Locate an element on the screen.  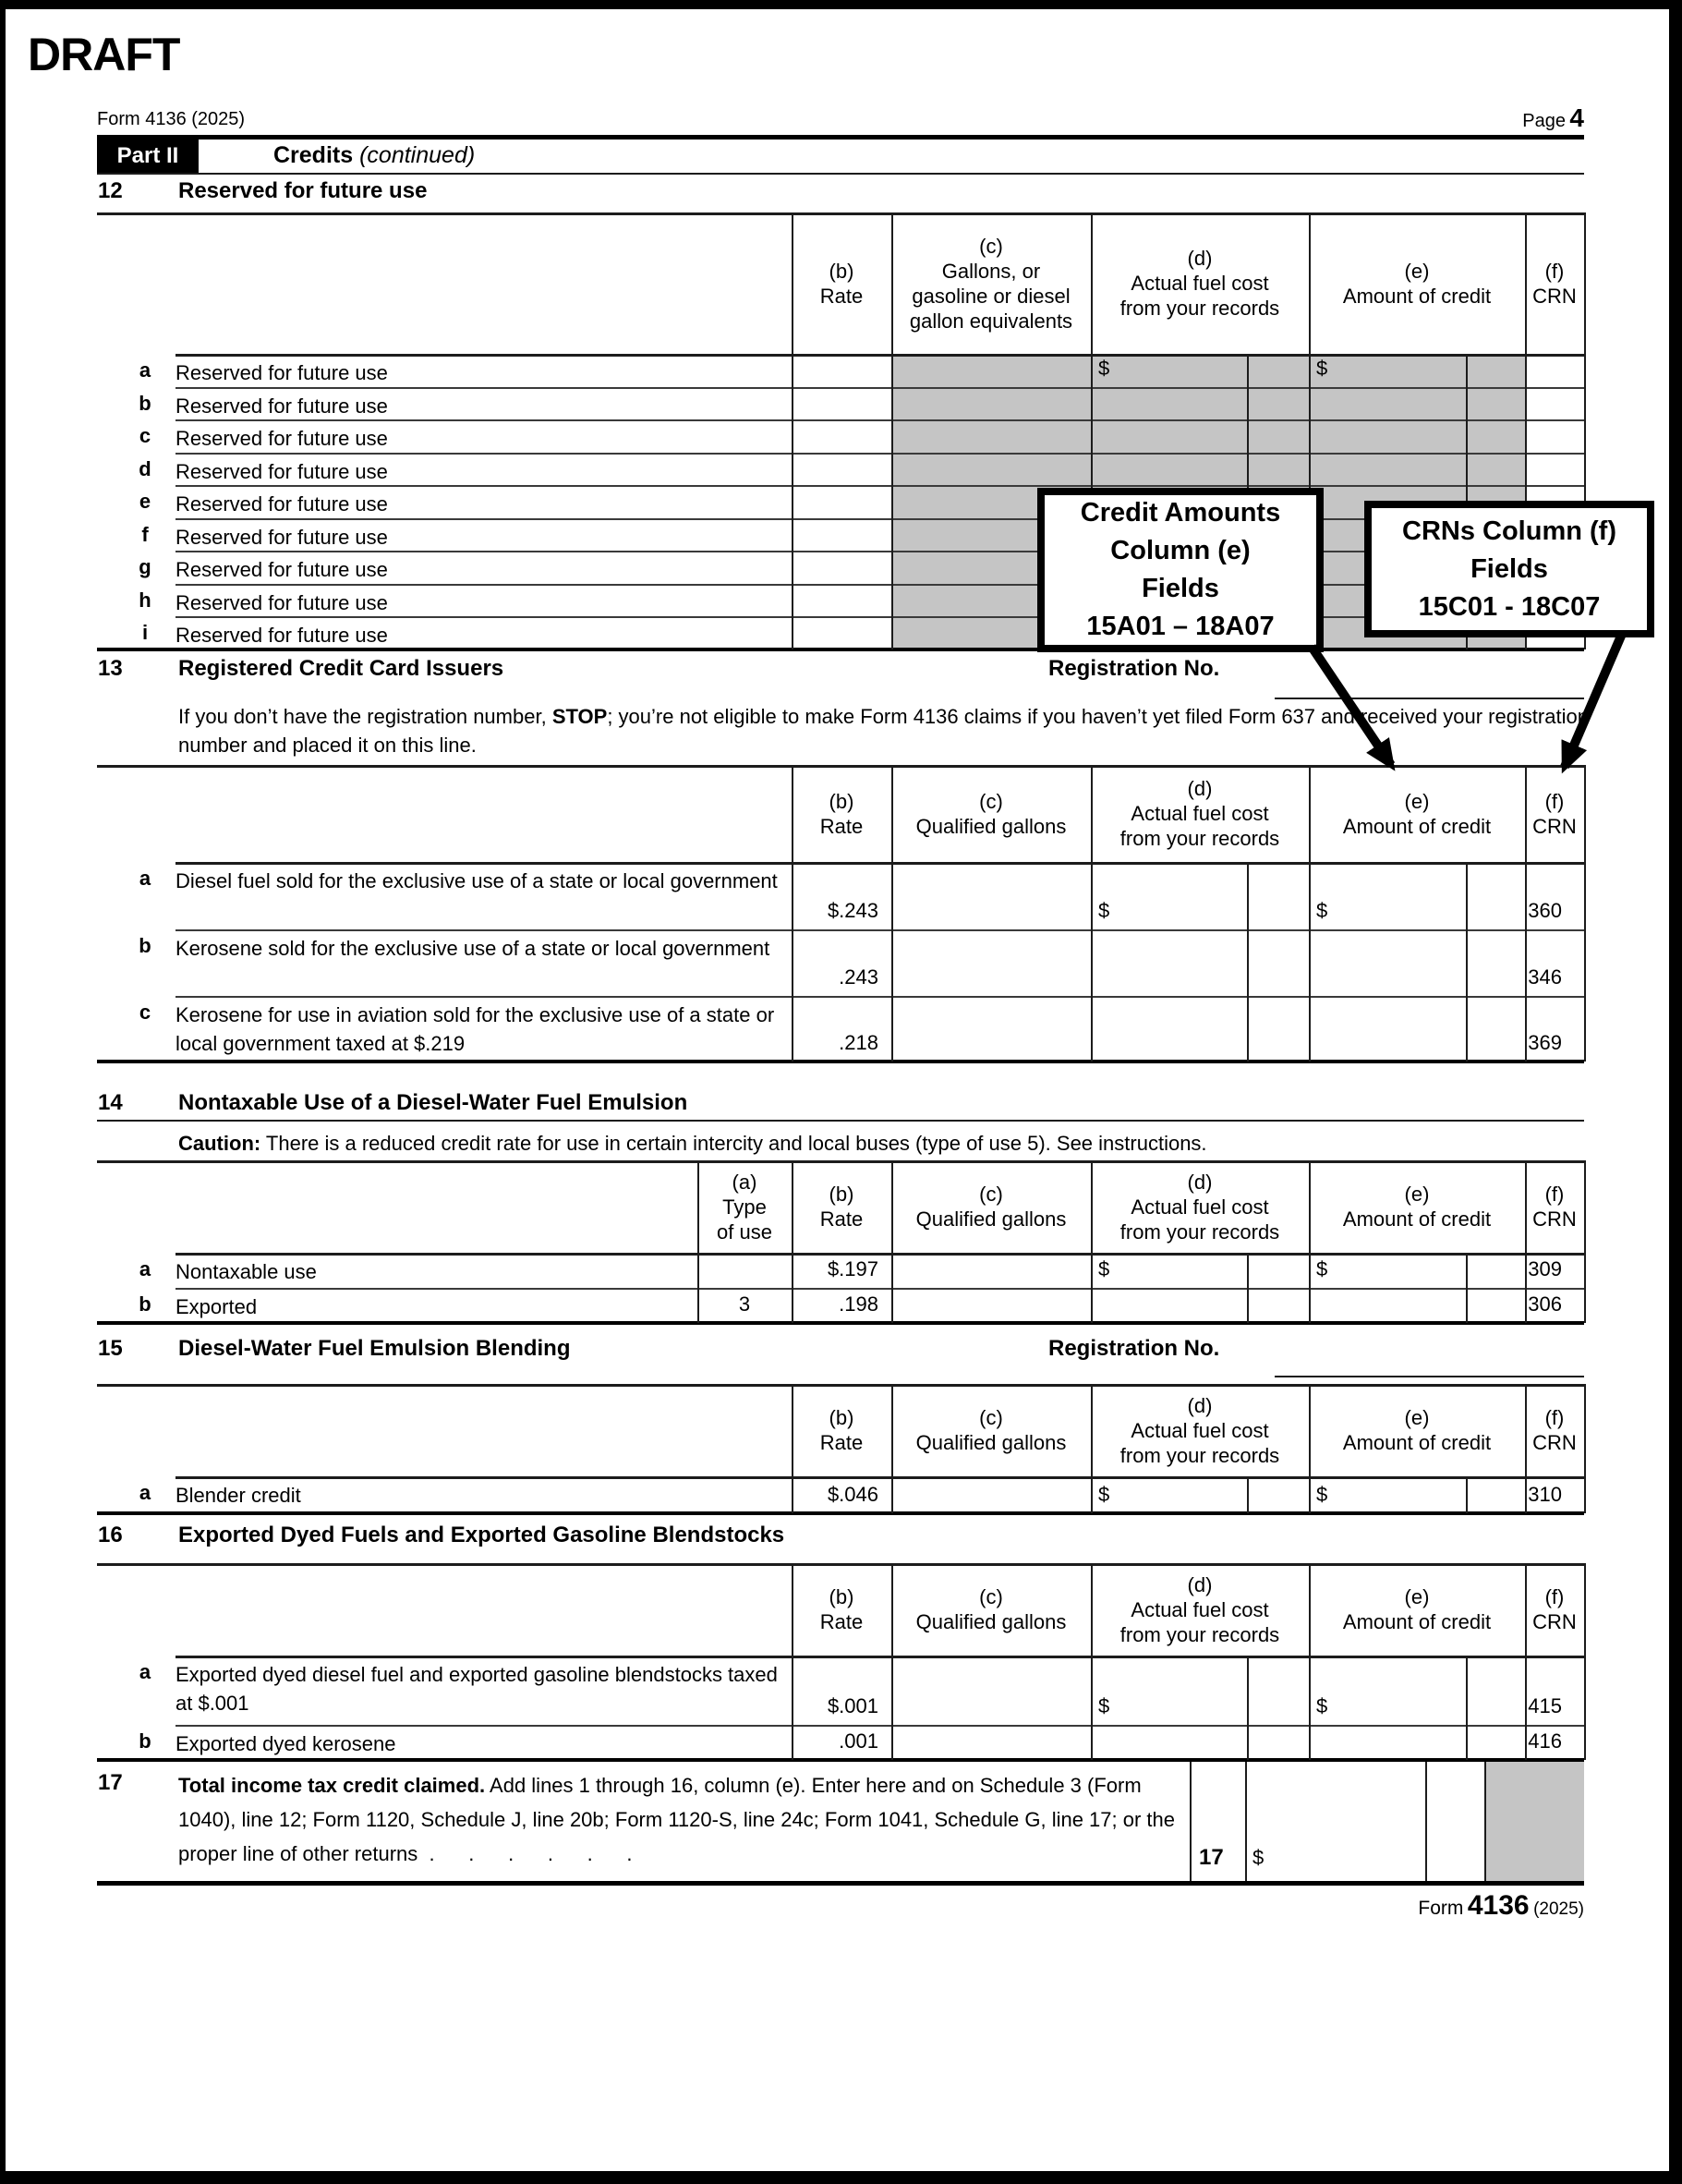
row-letter: e is located at coordinates (145, 501).